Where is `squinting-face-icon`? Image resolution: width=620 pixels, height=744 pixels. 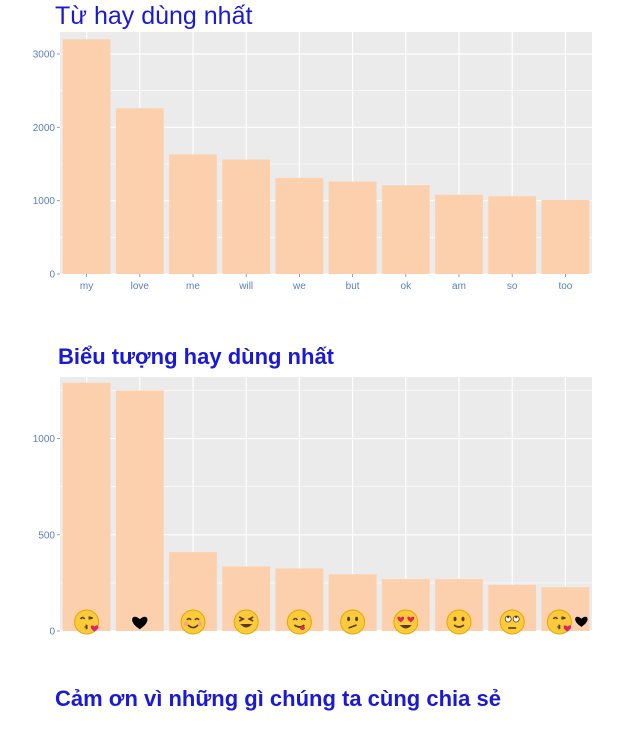 squinting-face-icon is located at coordinates (246, 622).